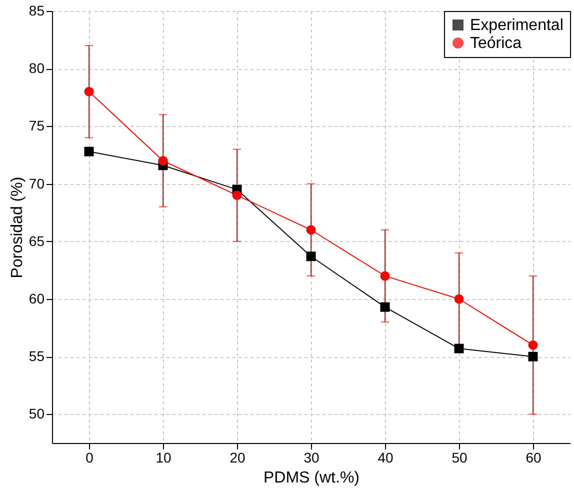  I want to click on x-tick-label: 10, so click(164, 458).